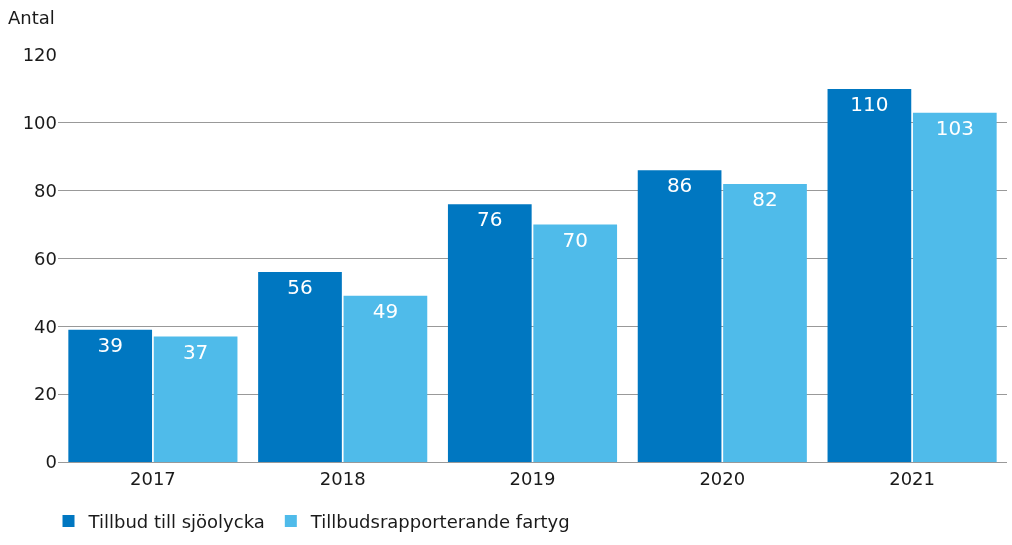 This screenshot has width=1012, height=545. Describe the element at coordinates (912, 478) in the screenshot. I see `x-tick-label: 2021` at that location.